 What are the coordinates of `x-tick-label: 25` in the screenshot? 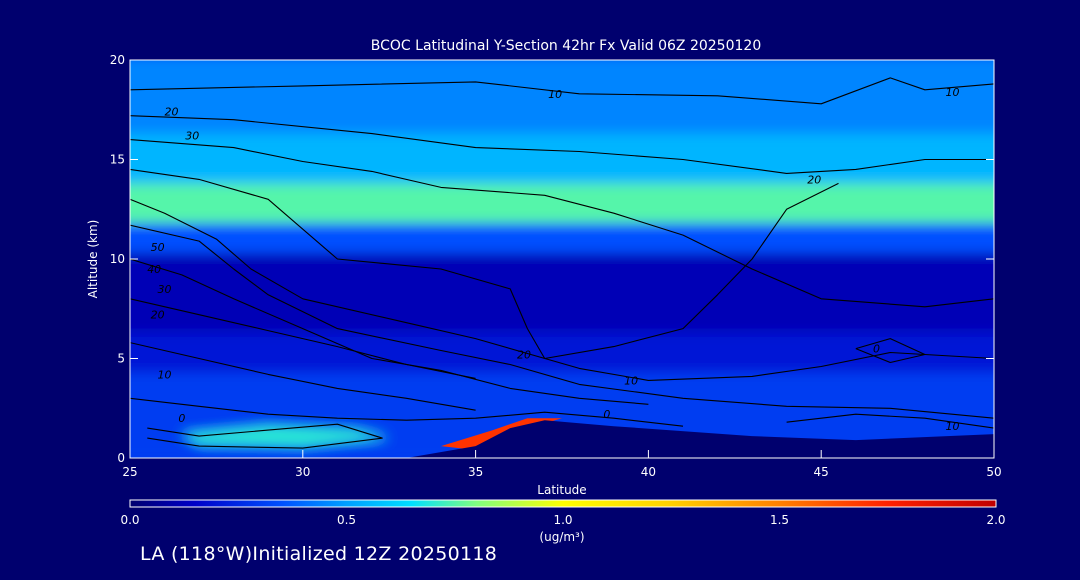 It's located at (129, 472).